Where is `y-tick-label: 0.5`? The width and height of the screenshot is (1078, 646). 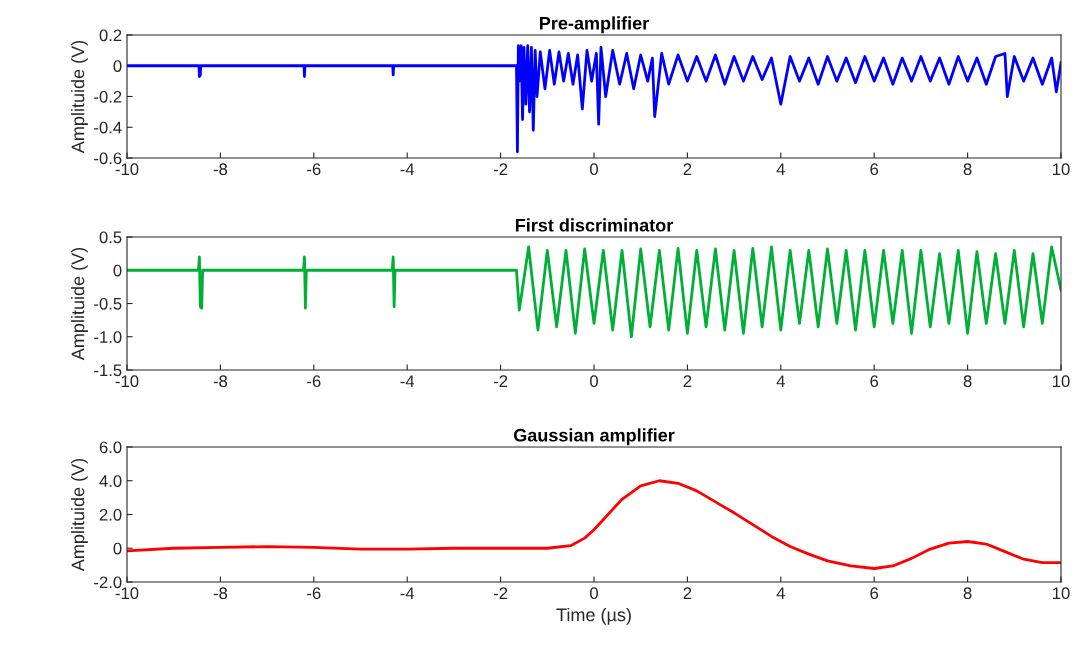
y-tick-label: 0.5 is located at coordinates (110, 237).